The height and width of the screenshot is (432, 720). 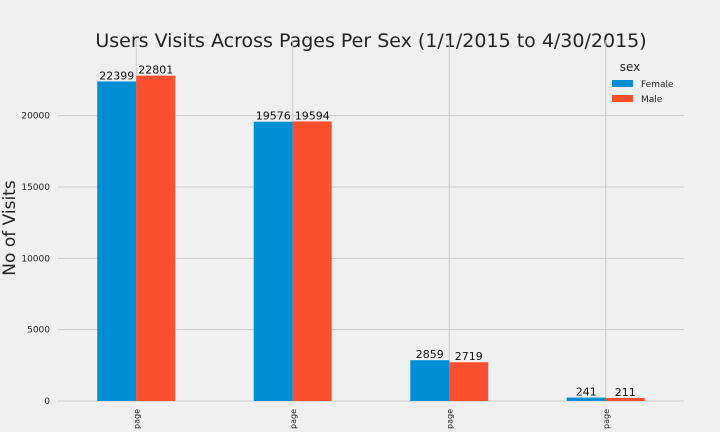 What do you see at coordinates (273, 116) in the screenshot?
I see `data-label: 19576` at bounding box center [273, 116].